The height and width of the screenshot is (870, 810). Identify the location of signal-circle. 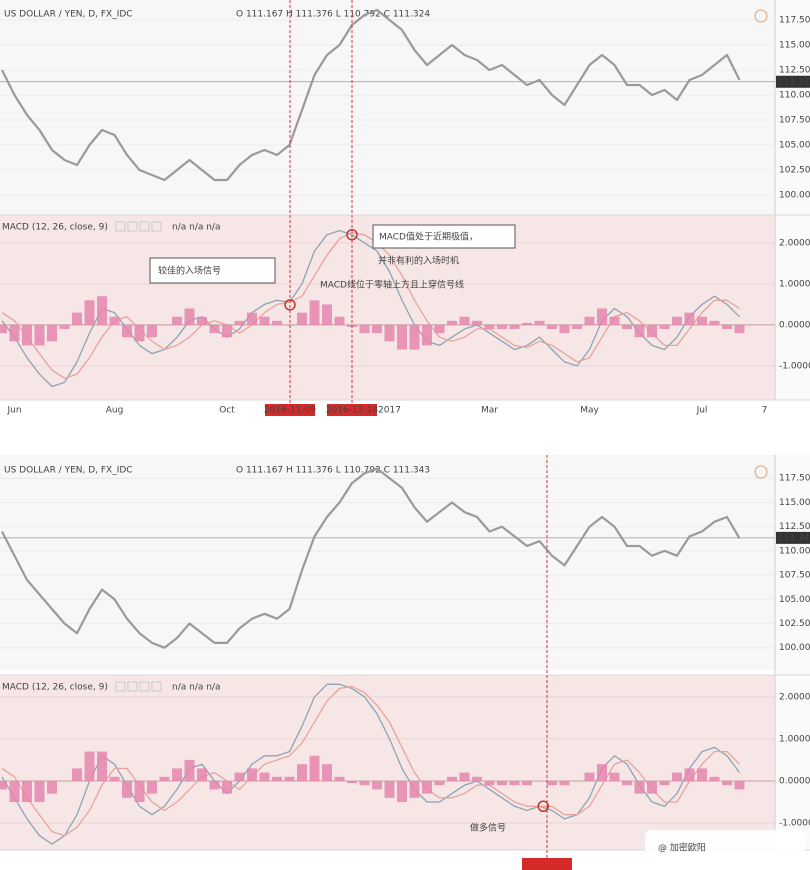
(290, 305).